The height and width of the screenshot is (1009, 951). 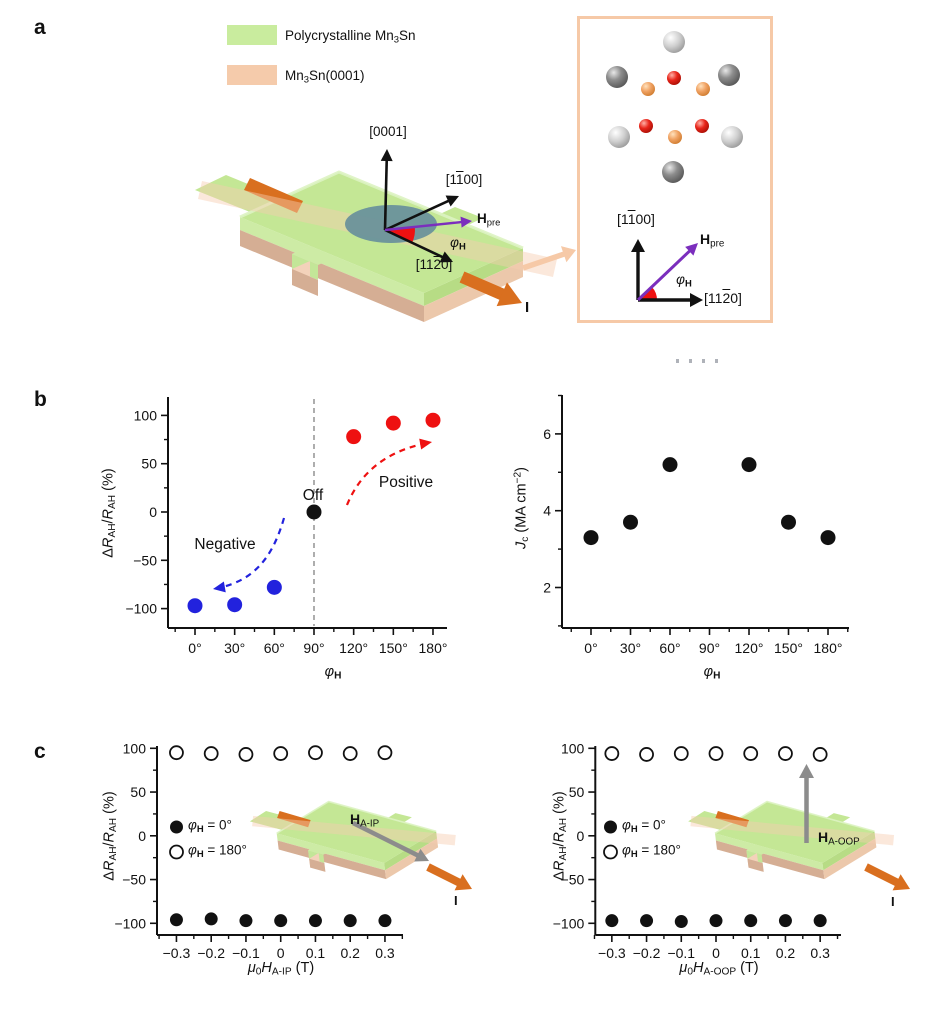 I want to click on legend-label-mn3sn0001: Mn3Sn(0001), so click(x=325, y=77).